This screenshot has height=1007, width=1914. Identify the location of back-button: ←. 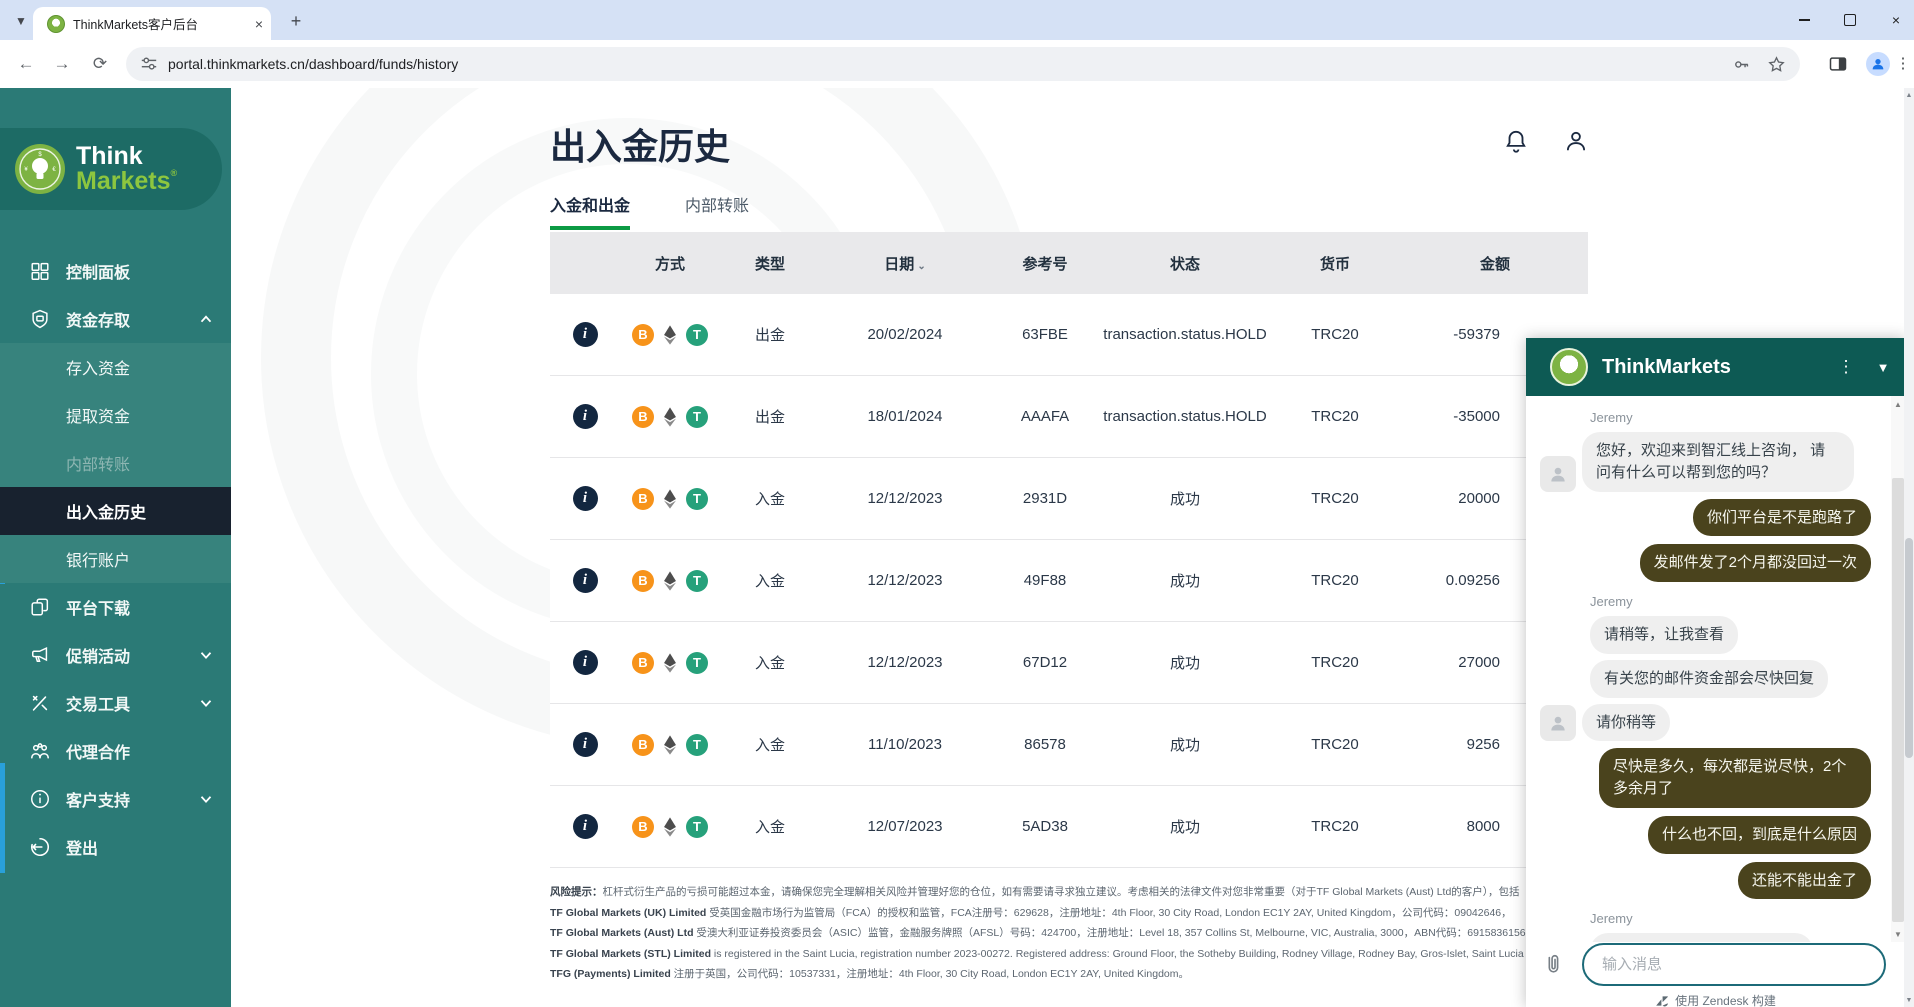
(26, 63).